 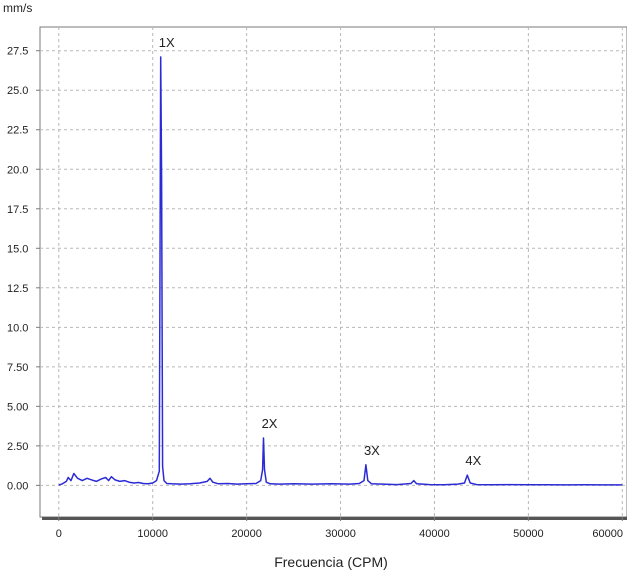 What do you see at coordinates (17, 328) in the screenshot?
I see `y-tick-label: 10.0` at bounding box center [17, 328].